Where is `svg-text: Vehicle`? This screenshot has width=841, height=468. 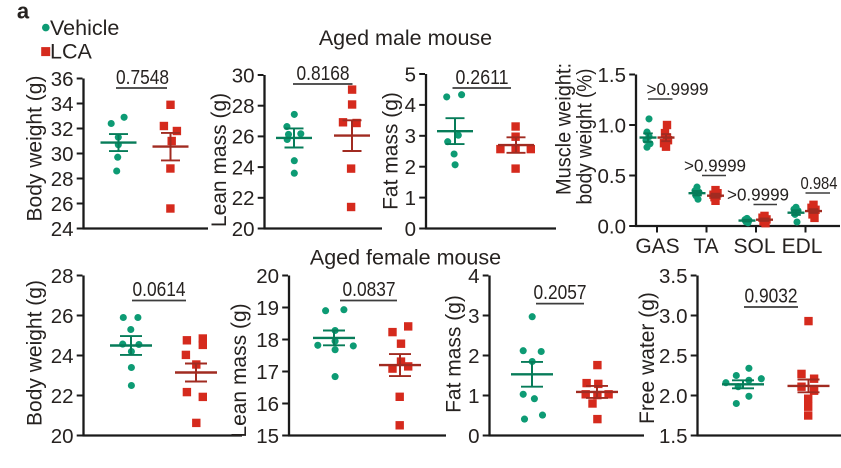
svg-text: Vehicle is located at coordinates (84, 28).